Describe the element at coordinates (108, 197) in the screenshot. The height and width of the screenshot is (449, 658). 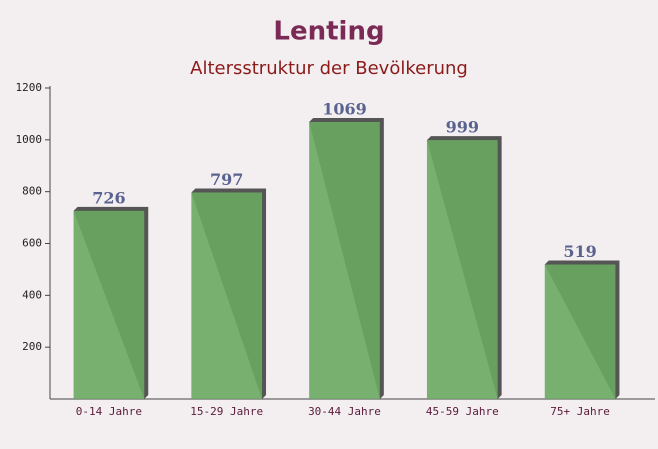
I see `value-label: 726` at that location.